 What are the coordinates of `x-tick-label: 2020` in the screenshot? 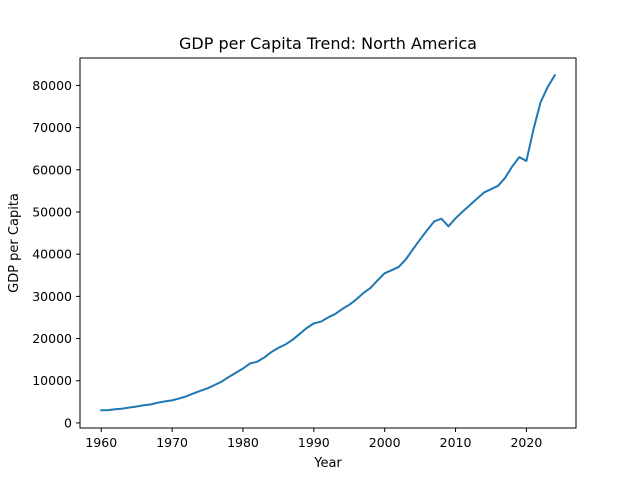 It's located at (526, 442).